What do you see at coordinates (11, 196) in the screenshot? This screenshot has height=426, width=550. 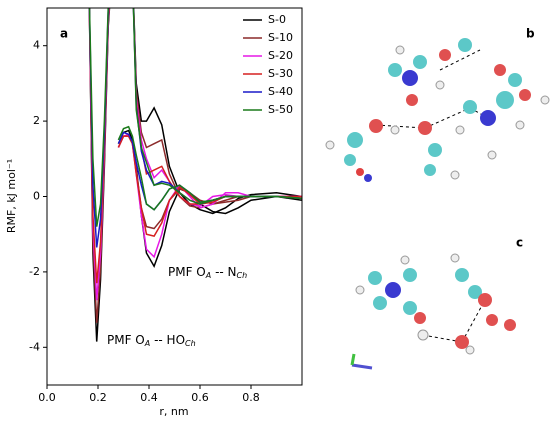 I see `y-axis-label: RMF, kJ mol⁻¹` at bounding box center [11, 196].